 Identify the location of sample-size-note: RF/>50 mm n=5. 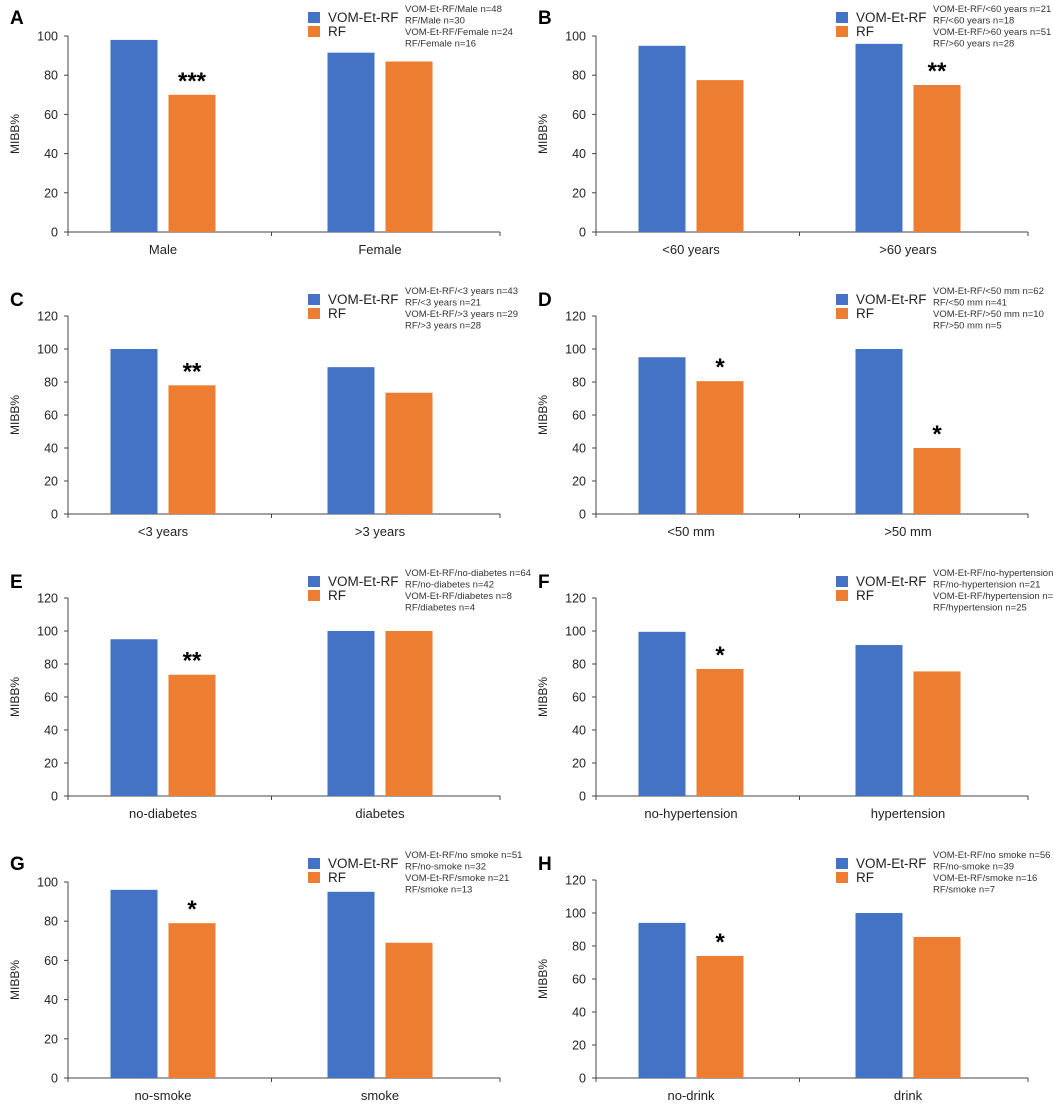
(967, 326).